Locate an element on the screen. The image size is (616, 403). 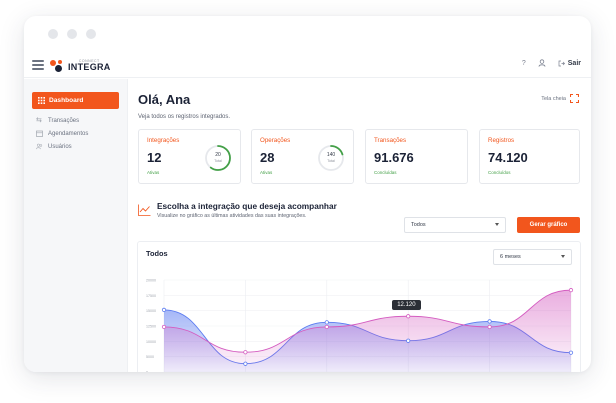
series-pink-area is located at coordinates (367, 331).